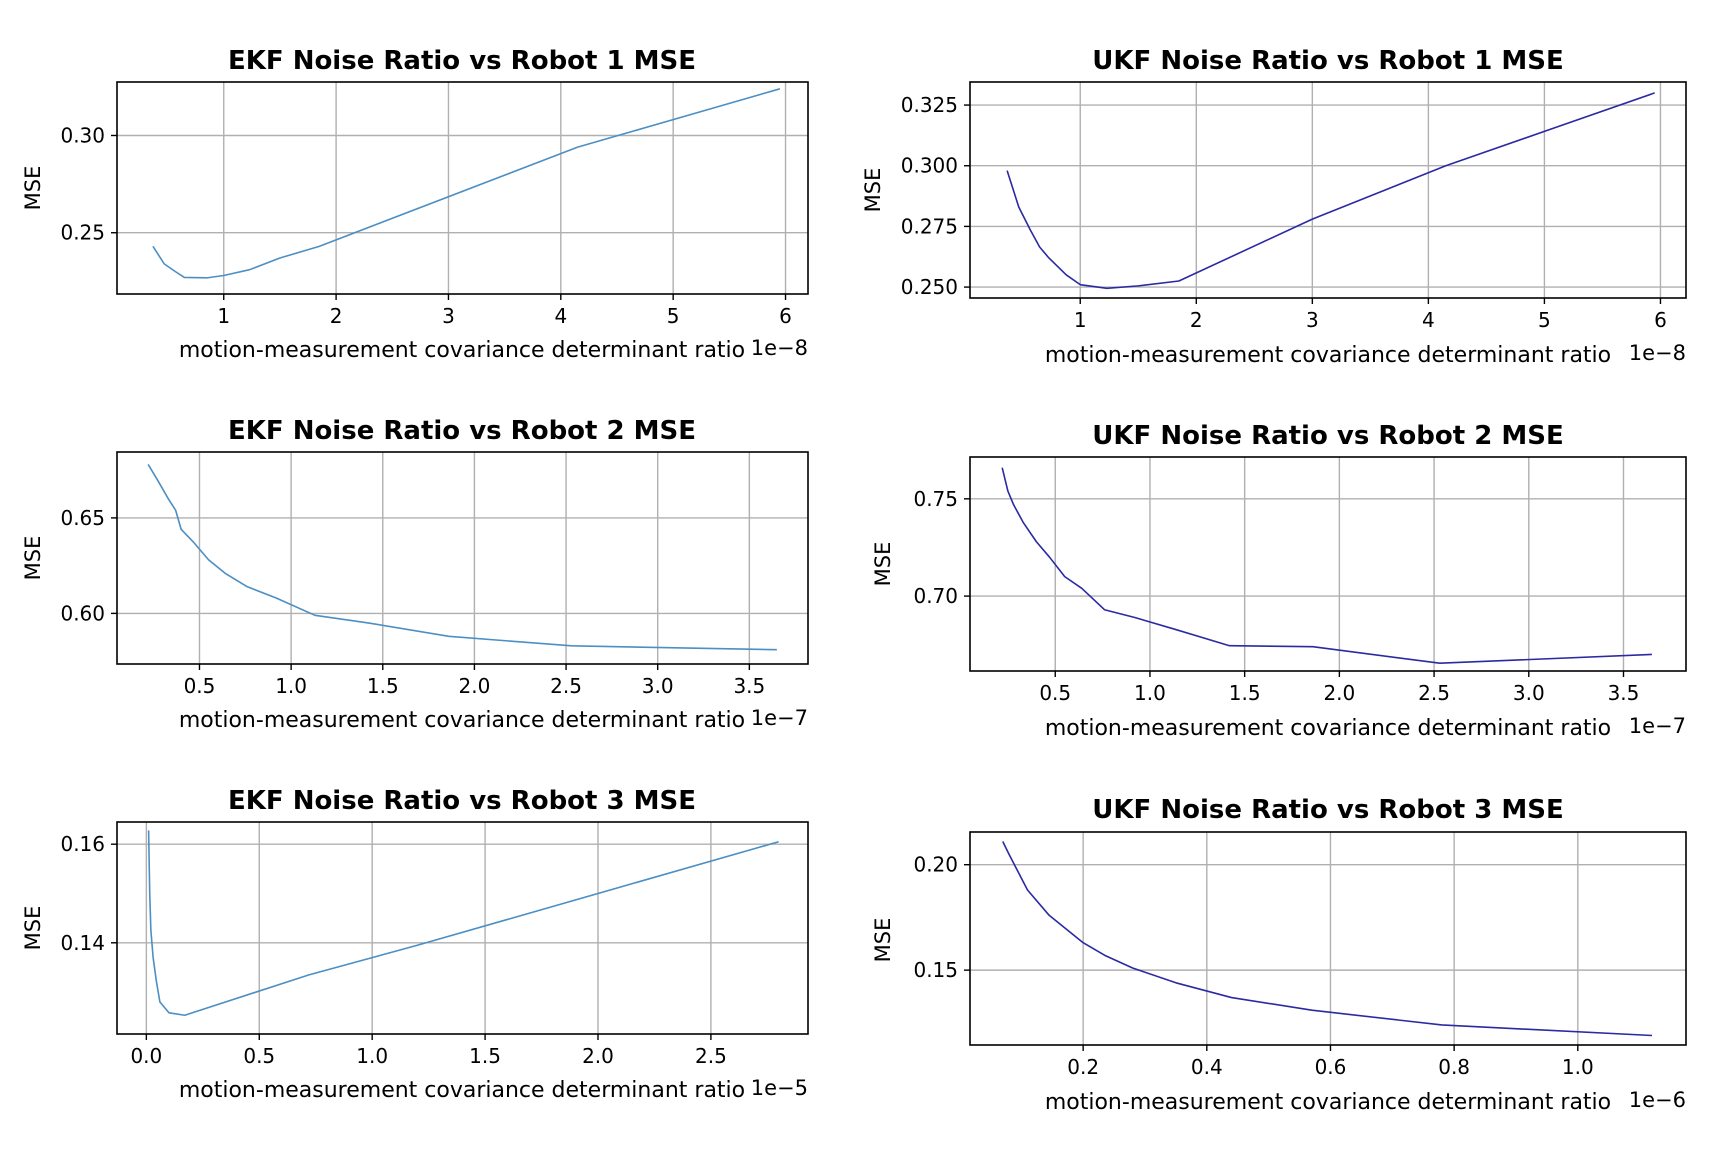 This screenshot has height=1160, width=1718. I want to click on ekf-robot3-ytick-label-1: 0.16, so click(82, 844).